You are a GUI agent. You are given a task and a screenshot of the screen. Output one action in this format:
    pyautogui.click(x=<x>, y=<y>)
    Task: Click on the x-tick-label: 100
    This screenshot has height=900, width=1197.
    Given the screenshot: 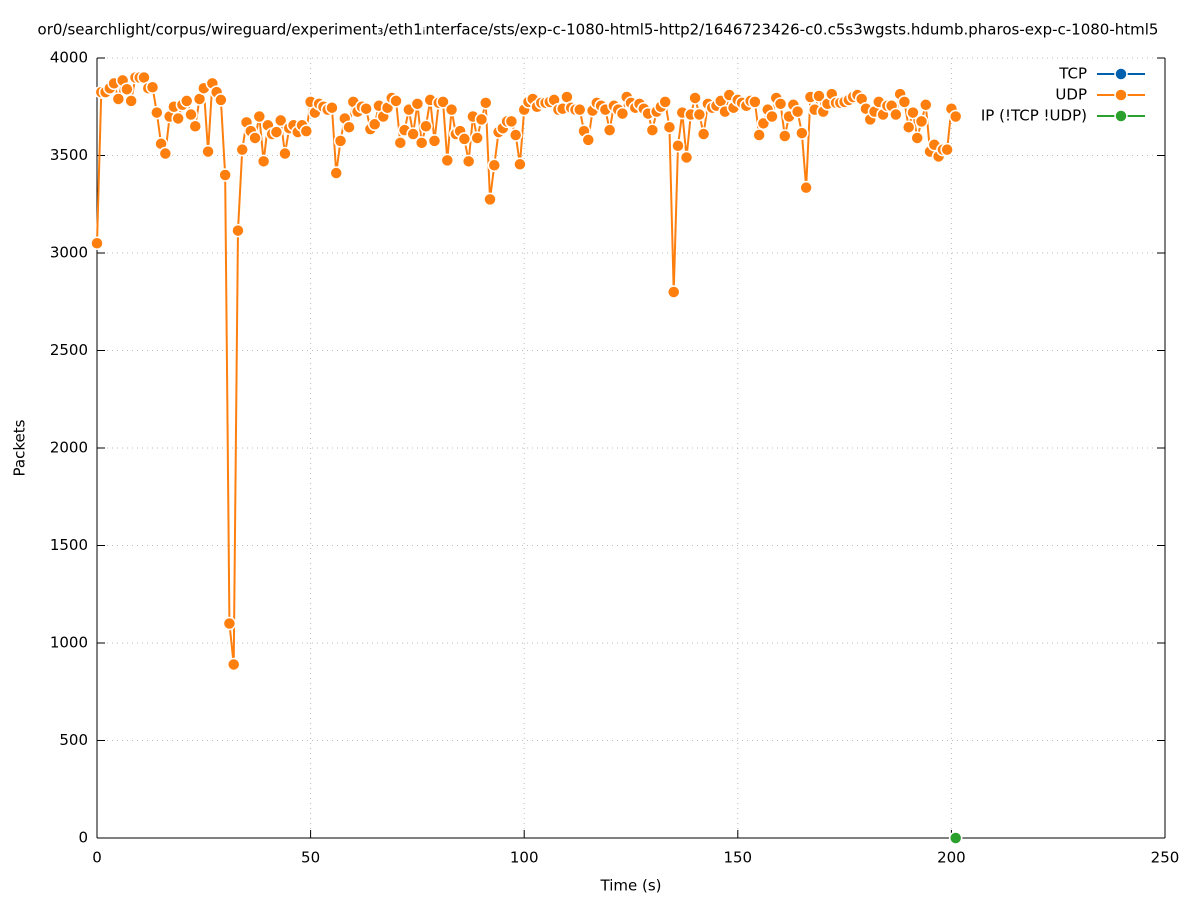 What is the action you would take?
    pyautogui.click(x=524, y=858)
    